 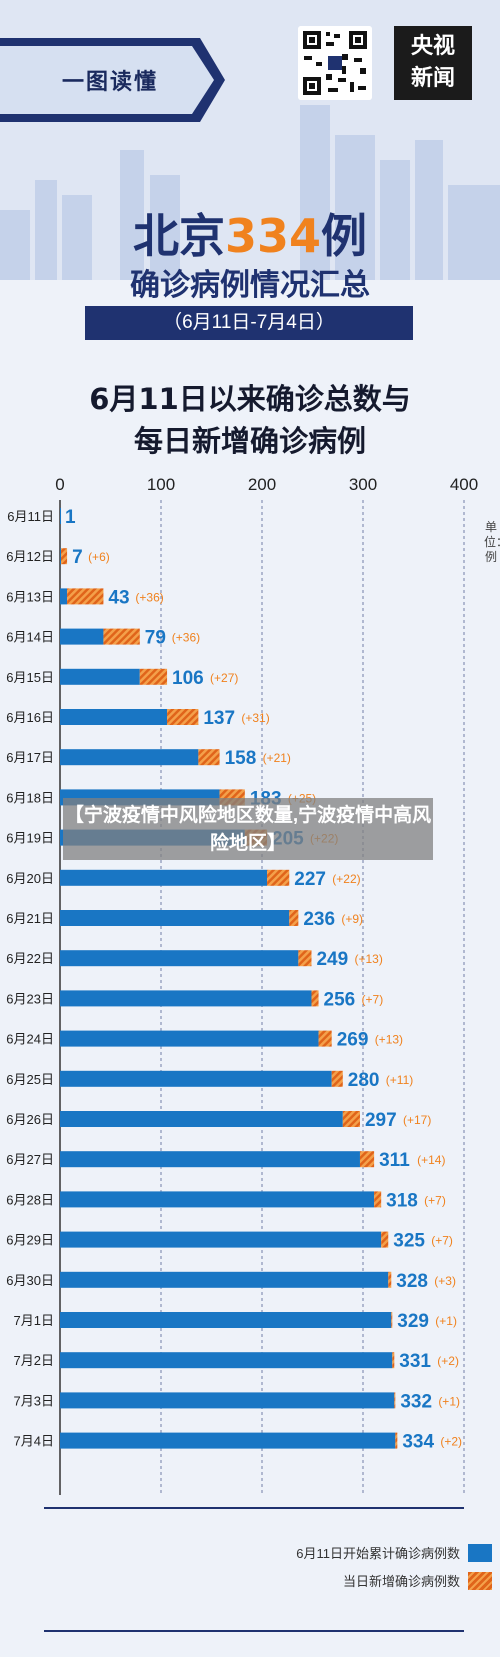 I want to click on overlay-caption: 【宁波疫情中风险地区数量,宁波疫情中高风险地区】, so click(x=248, y=829).